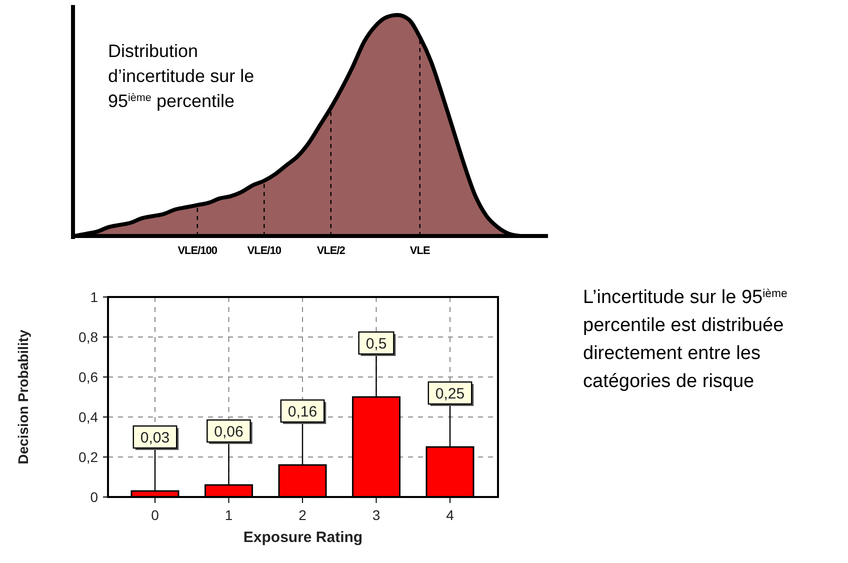  Describe the element at coordinates (302, 515) in the screenshot. I see `x-tick-label: 2` at that location.